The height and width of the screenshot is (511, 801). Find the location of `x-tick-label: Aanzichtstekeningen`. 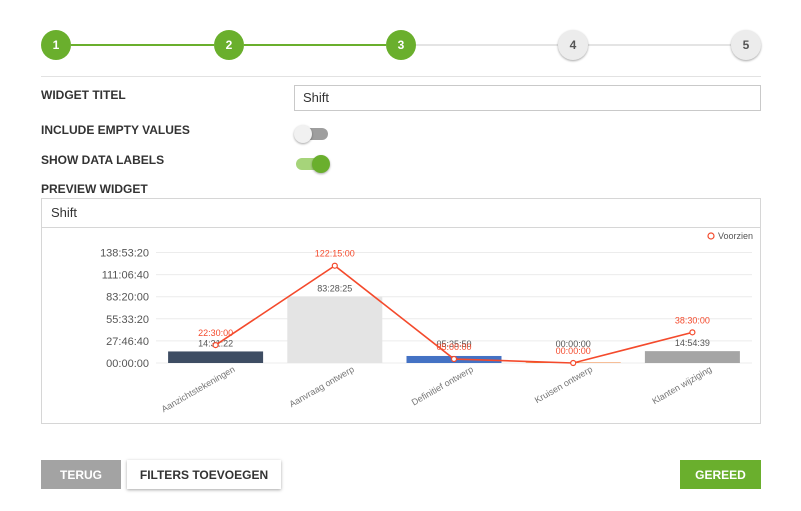

x-tick-label: Aanzichtstekeningen is located at coordinates (198, 389).